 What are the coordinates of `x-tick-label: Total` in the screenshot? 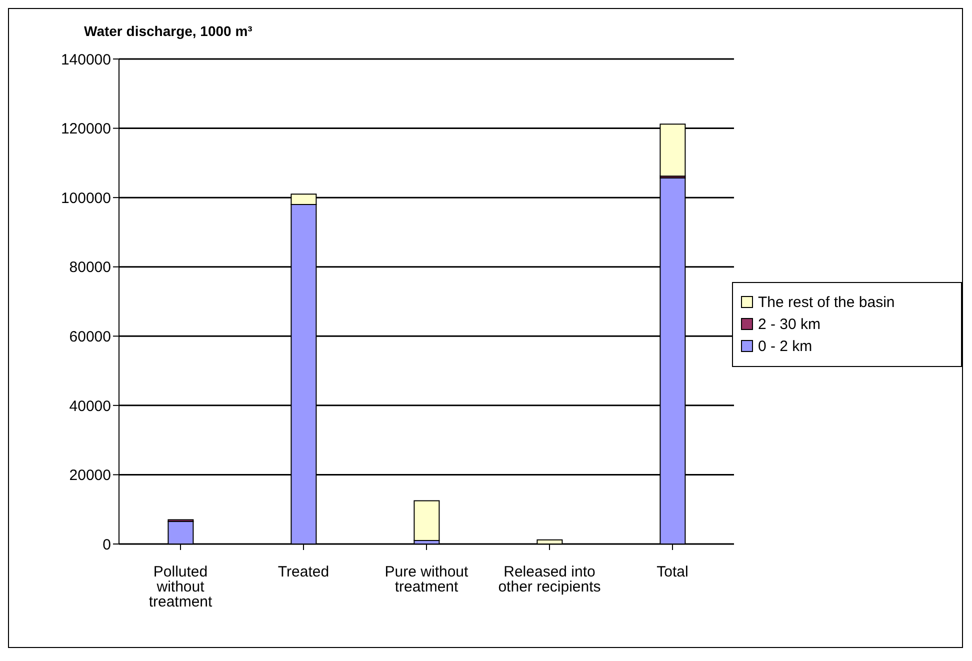 It's located at (672, 572).